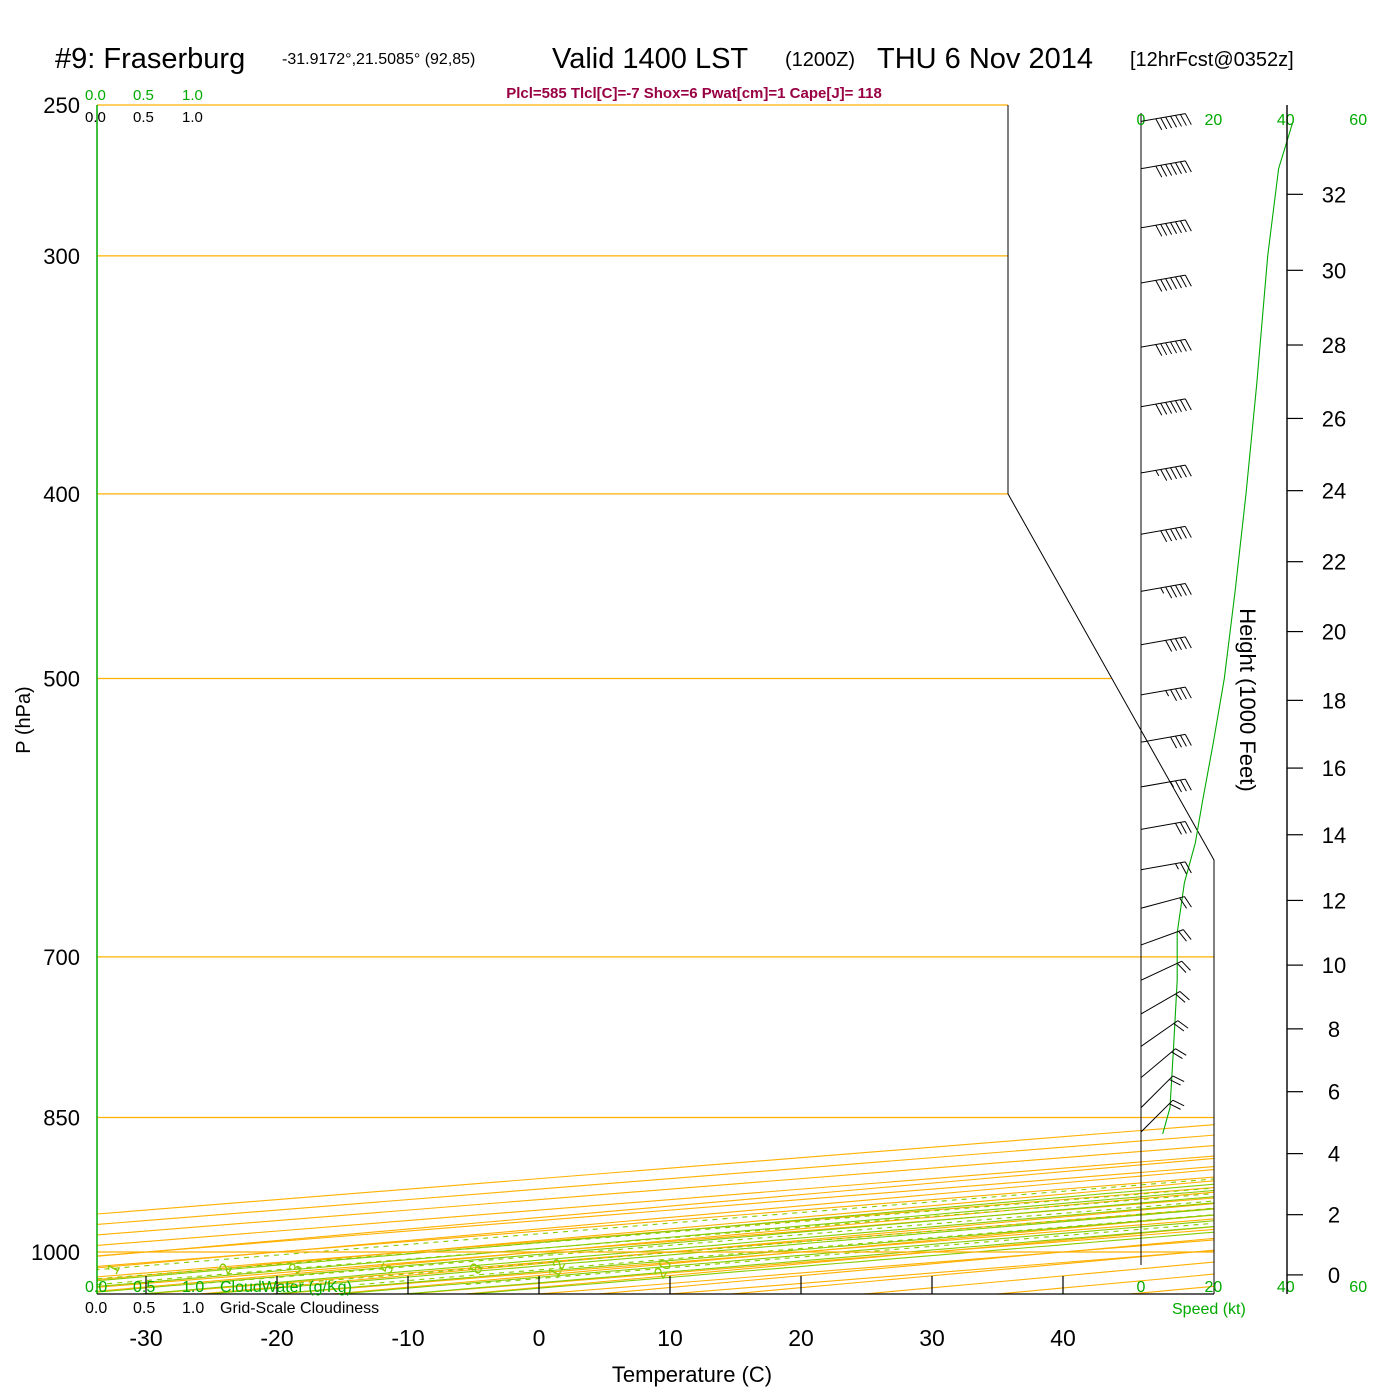  What do you see at coordinates (96, 1308) in the screenshot?
I see `bottom-black-tick: 0.0` at bounding box center [96, 1308].